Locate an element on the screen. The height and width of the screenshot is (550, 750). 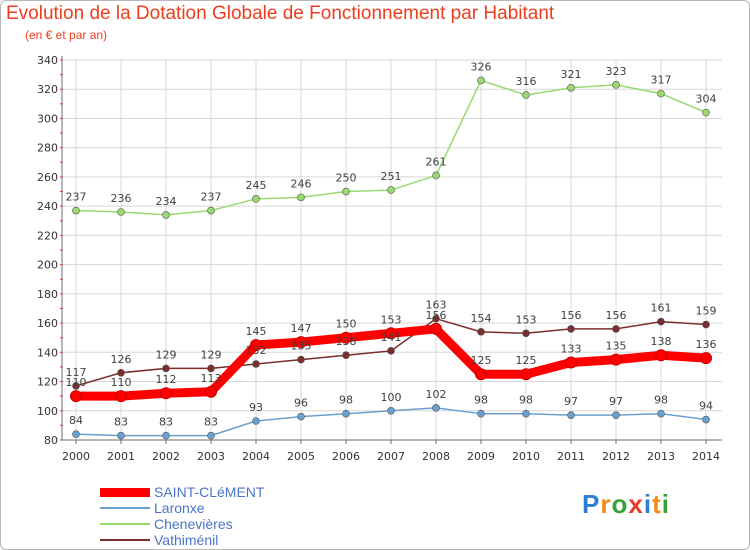
y-tick-label: 280 is located at coordinates (47, 148).